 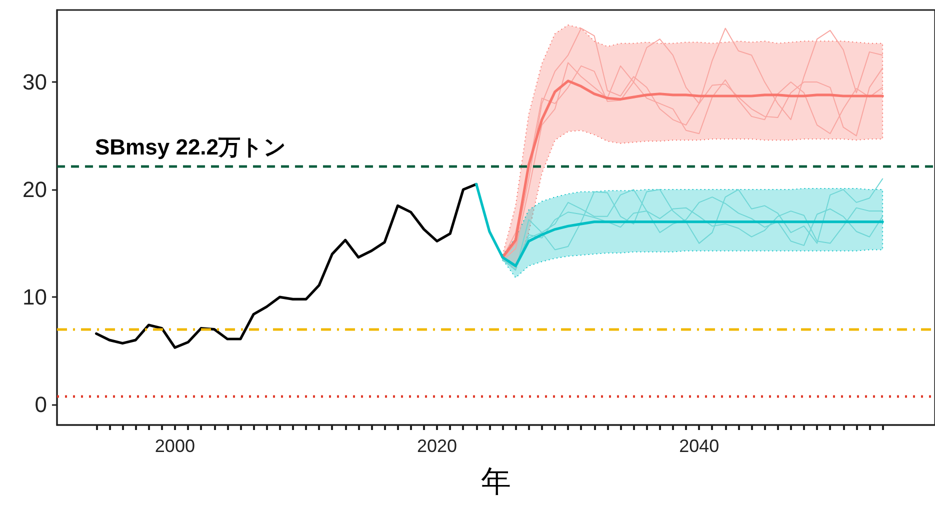 I want to click on ref-line-label: SBmsy 22.2万トン, so click(x=191, y=147).